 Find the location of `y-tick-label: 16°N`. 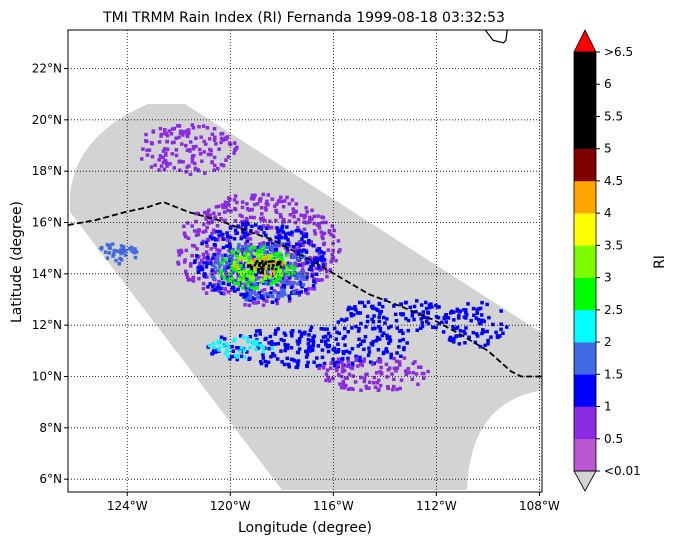

y-tick-label: 16°N is located at coordinates (47, 223).